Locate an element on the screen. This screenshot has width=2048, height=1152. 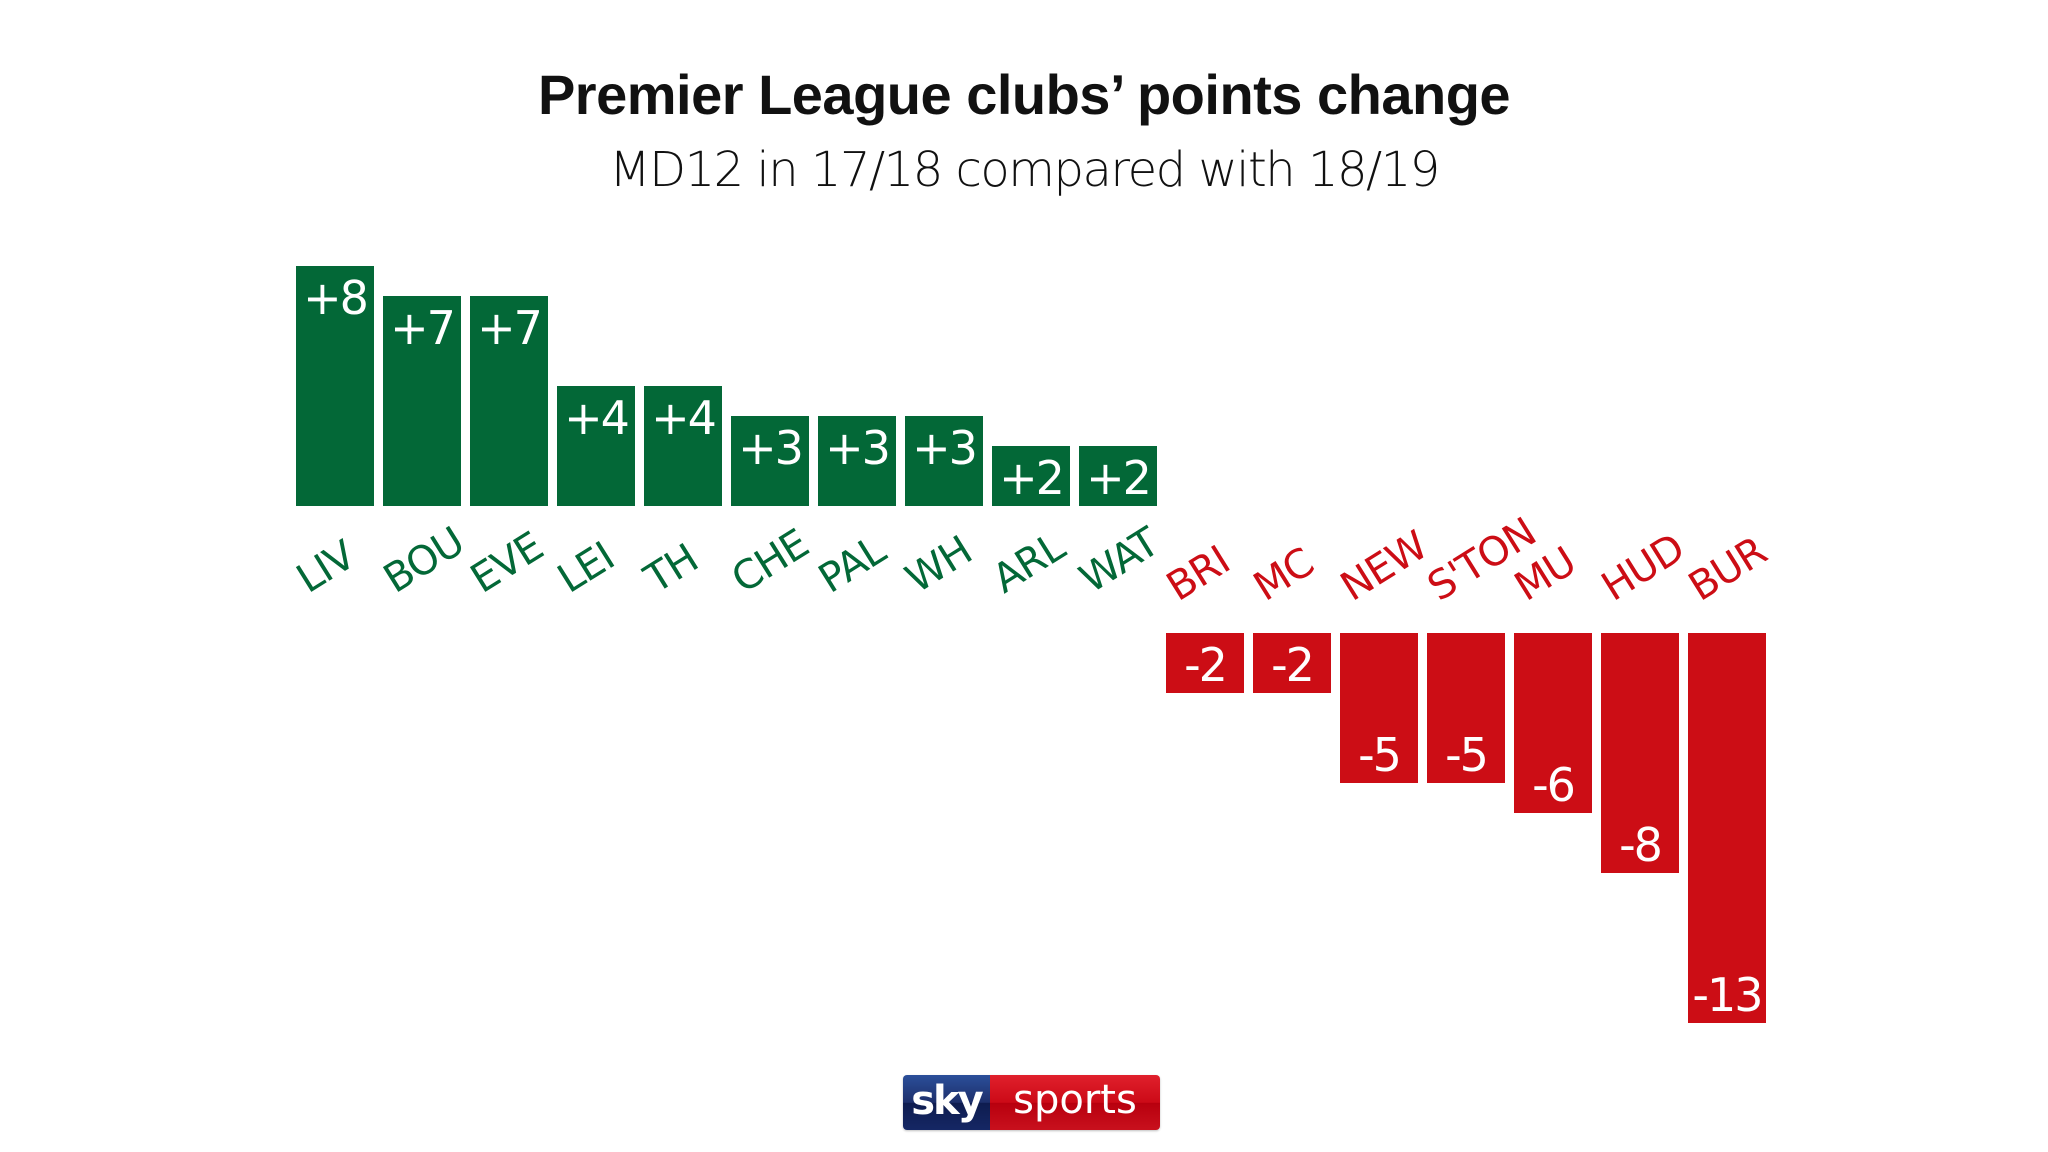
bar-pal is located at coordinates (857, 461).